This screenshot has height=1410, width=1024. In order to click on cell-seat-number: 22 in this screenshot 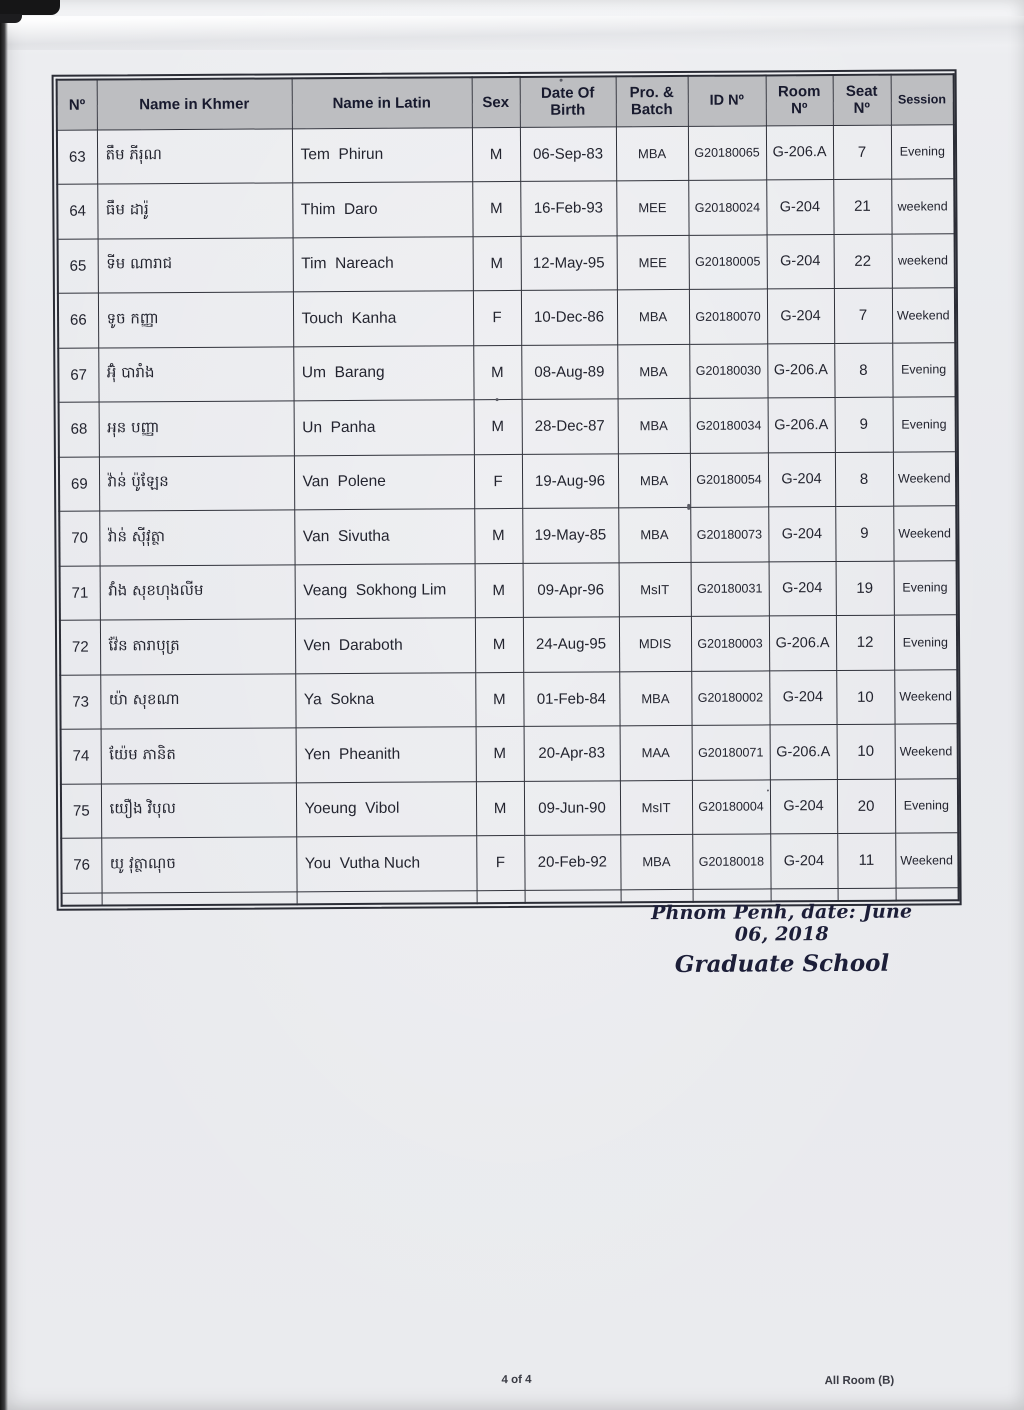, I will do `click(862, 261)`.